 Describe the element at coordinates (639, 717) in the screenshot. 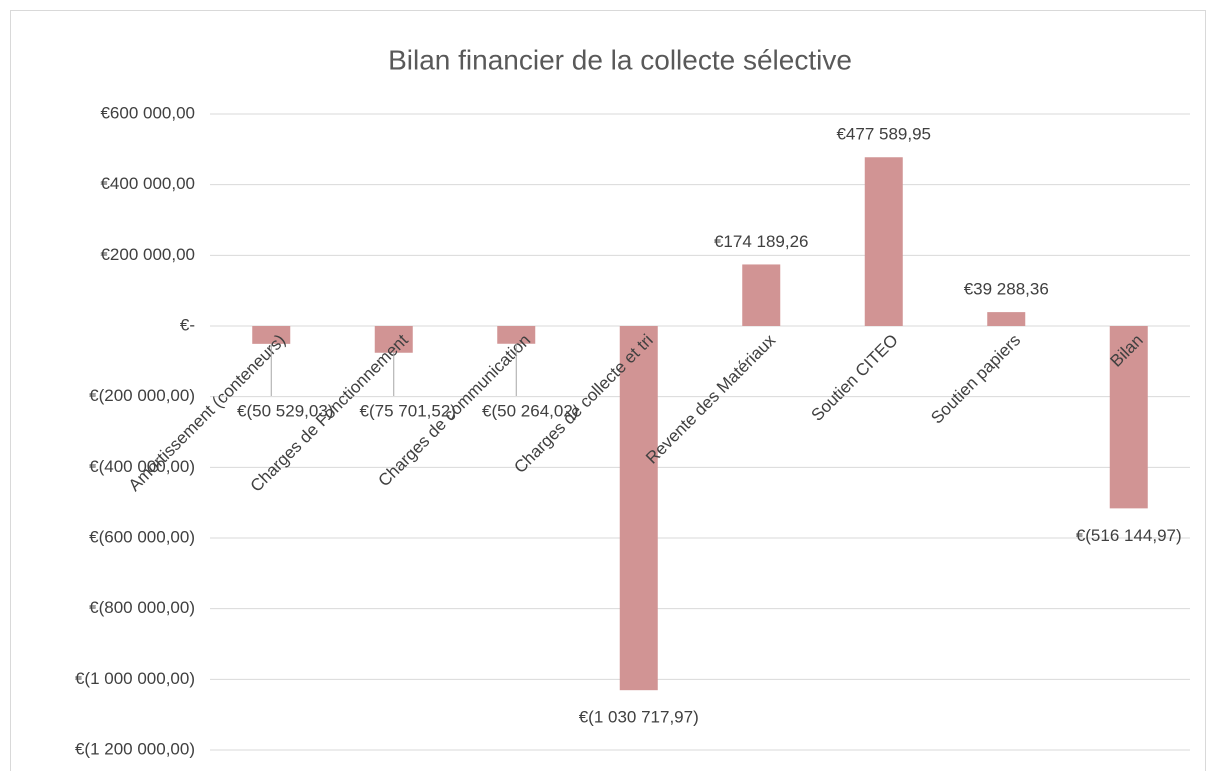

I see `value-label: €(1 030 717,97)` at that location.